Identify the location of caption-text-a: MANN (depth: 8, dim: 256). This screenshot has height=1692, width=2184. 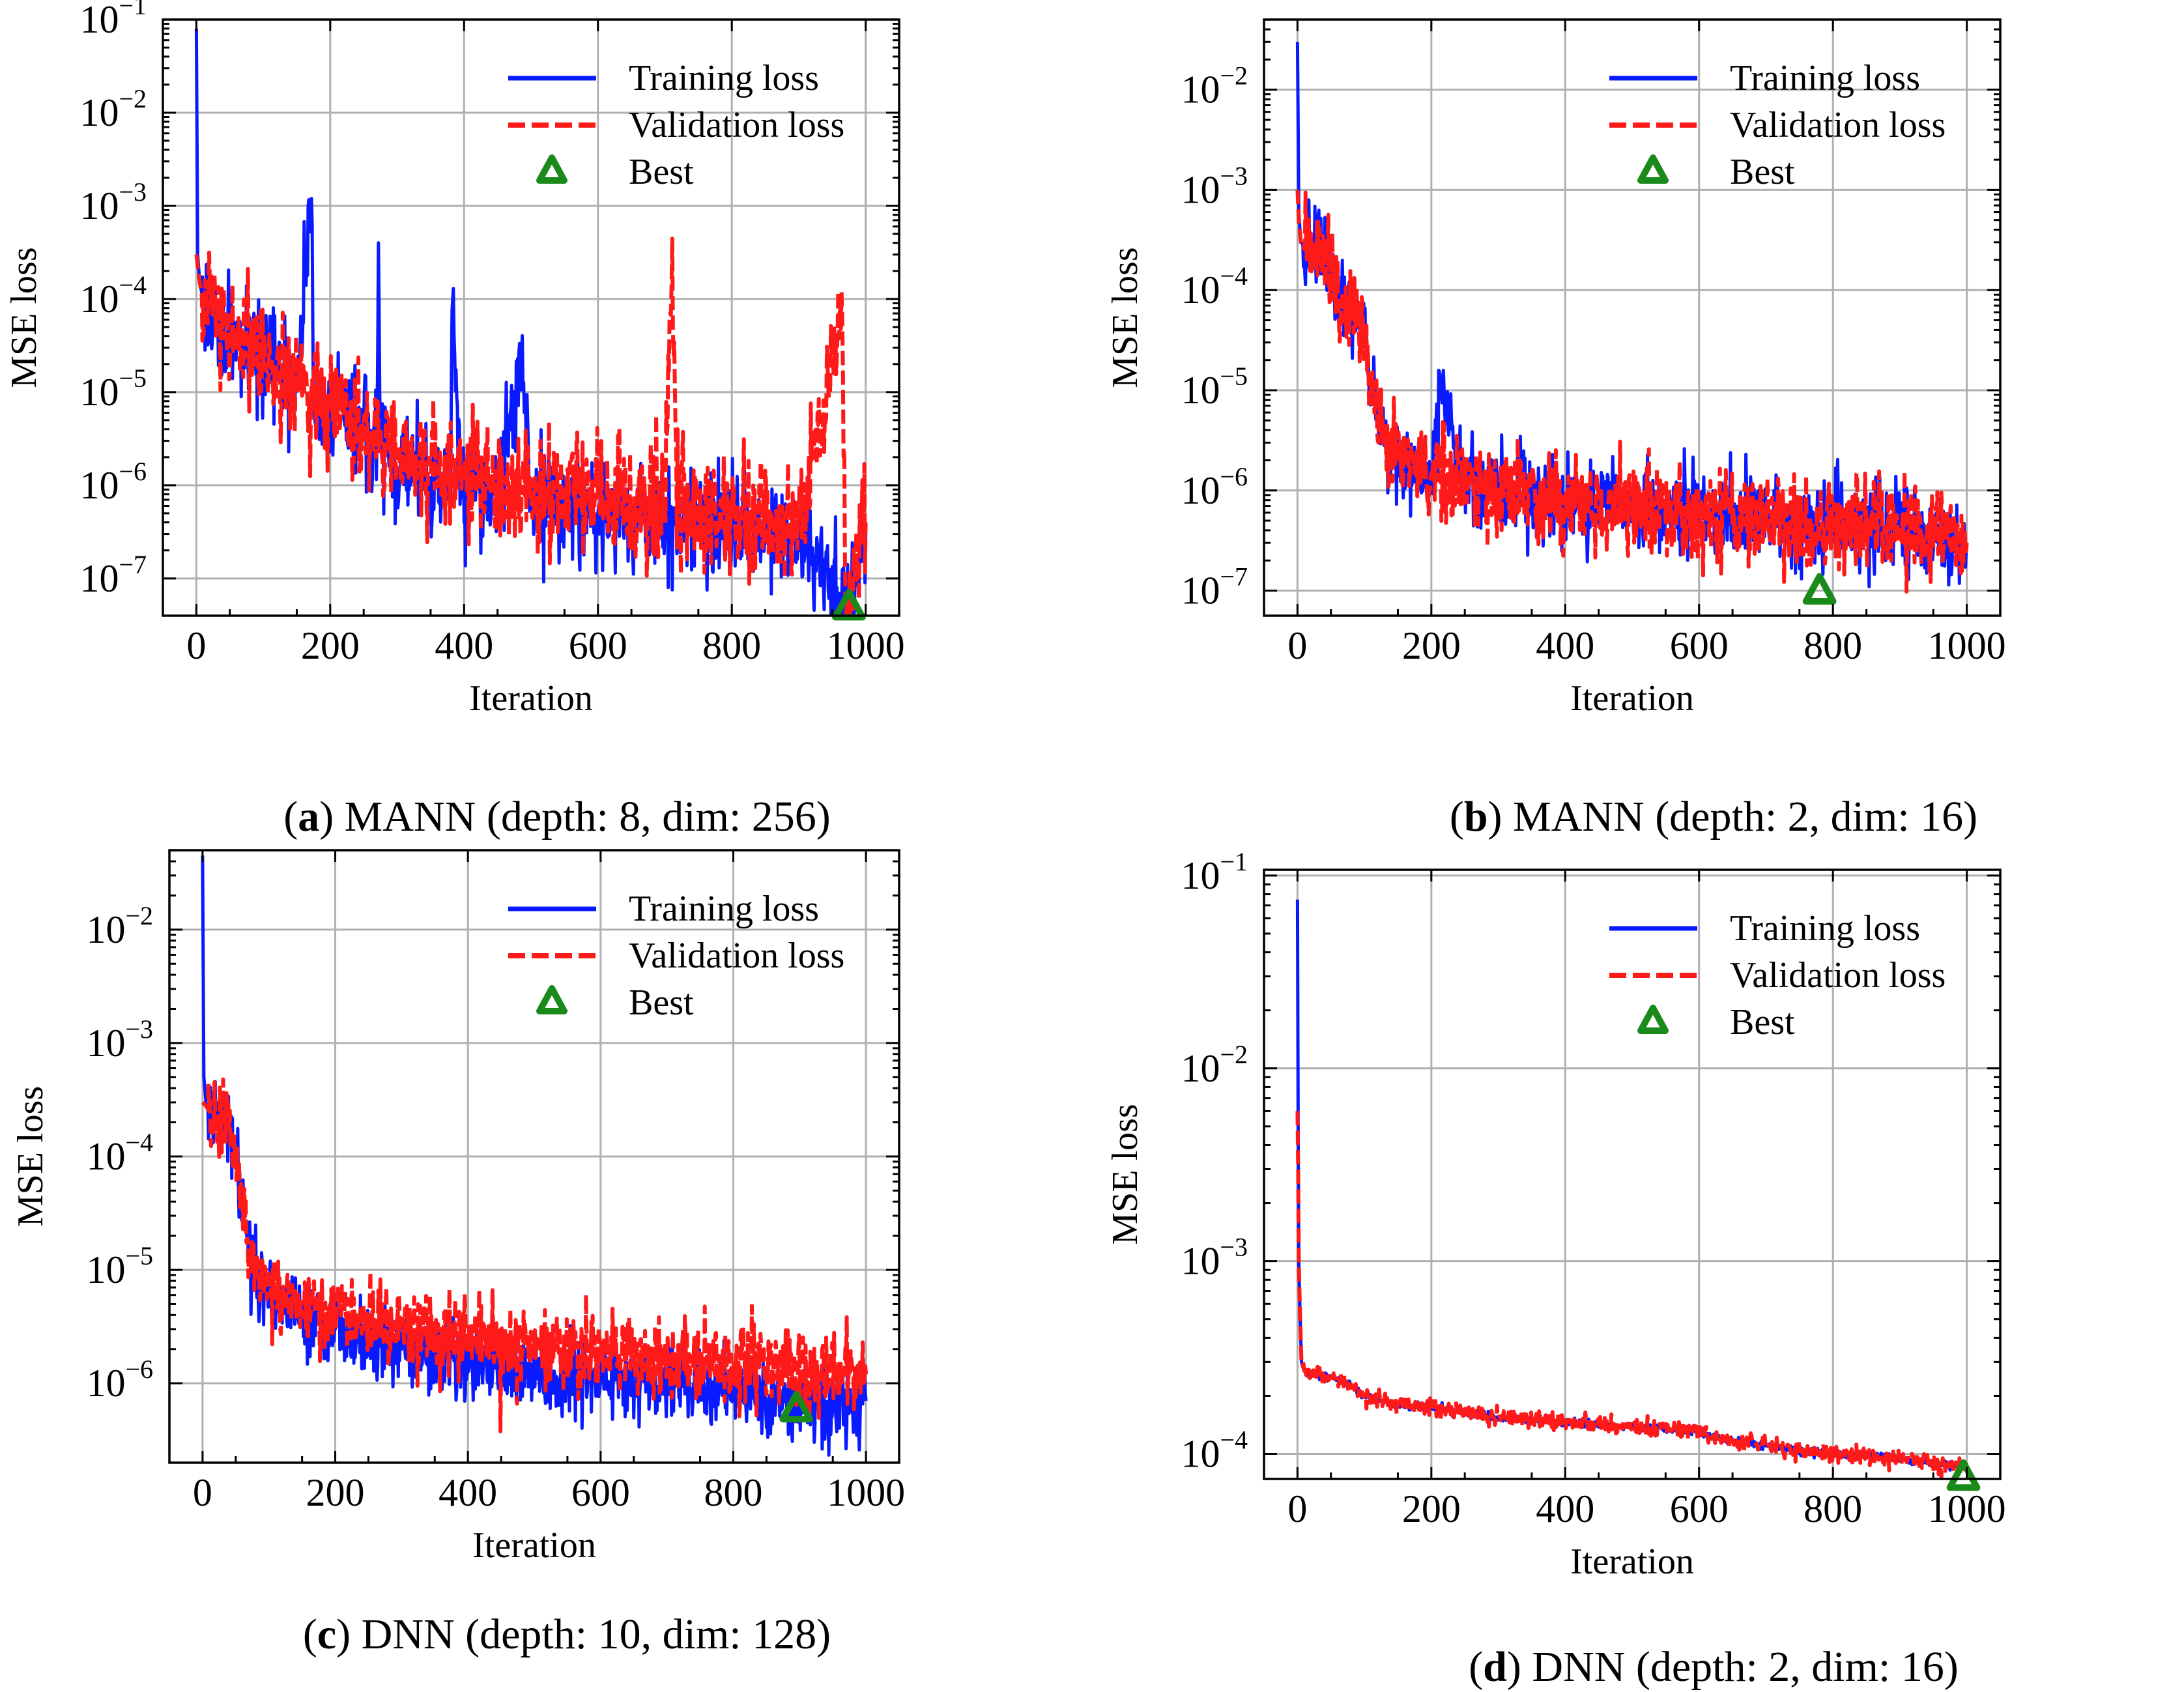
(582, 817).